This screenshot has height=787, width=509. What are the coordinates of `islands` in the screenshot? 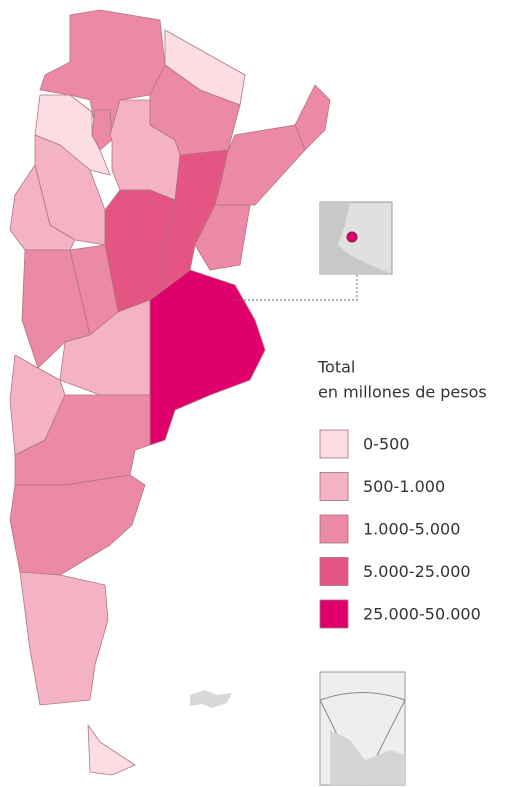 It's located at (211, 699).